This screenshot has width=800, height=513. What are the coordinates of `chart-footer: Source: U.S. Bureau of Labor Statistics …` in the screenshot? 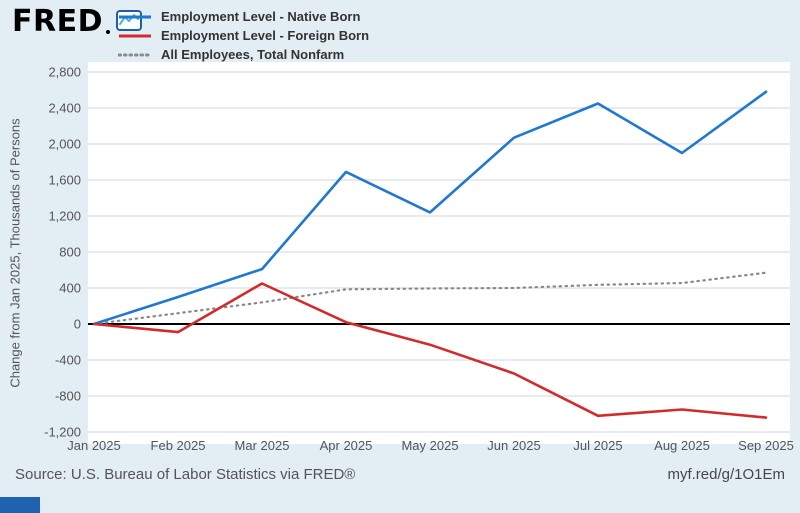 It's located at (400, 474).